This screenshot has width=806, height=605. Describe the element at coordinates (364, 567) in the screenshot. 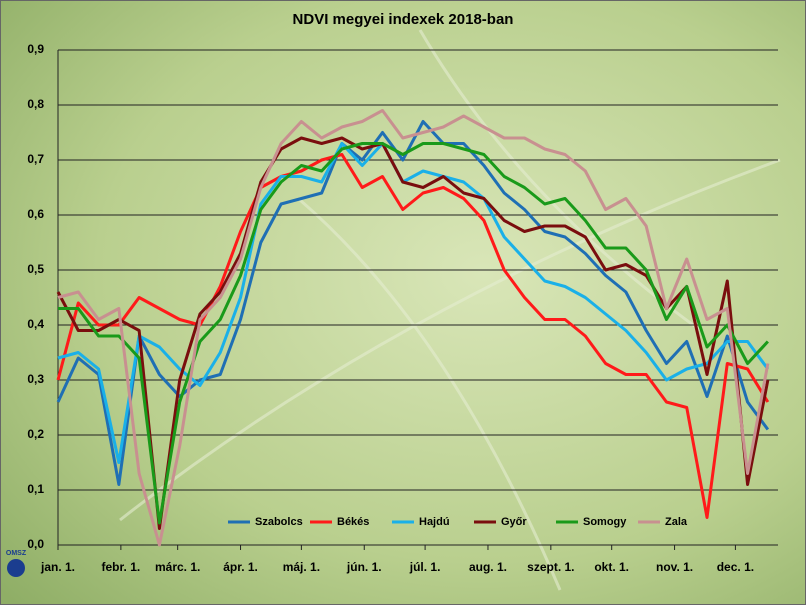

I see `x-tick-label: jún. 1.` at that location.